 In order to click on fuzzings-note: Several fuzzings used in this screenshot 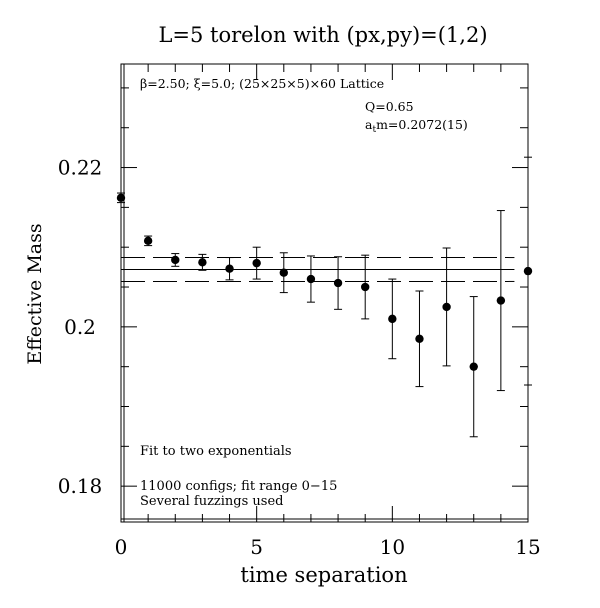, I will do `click(212, 501)`.